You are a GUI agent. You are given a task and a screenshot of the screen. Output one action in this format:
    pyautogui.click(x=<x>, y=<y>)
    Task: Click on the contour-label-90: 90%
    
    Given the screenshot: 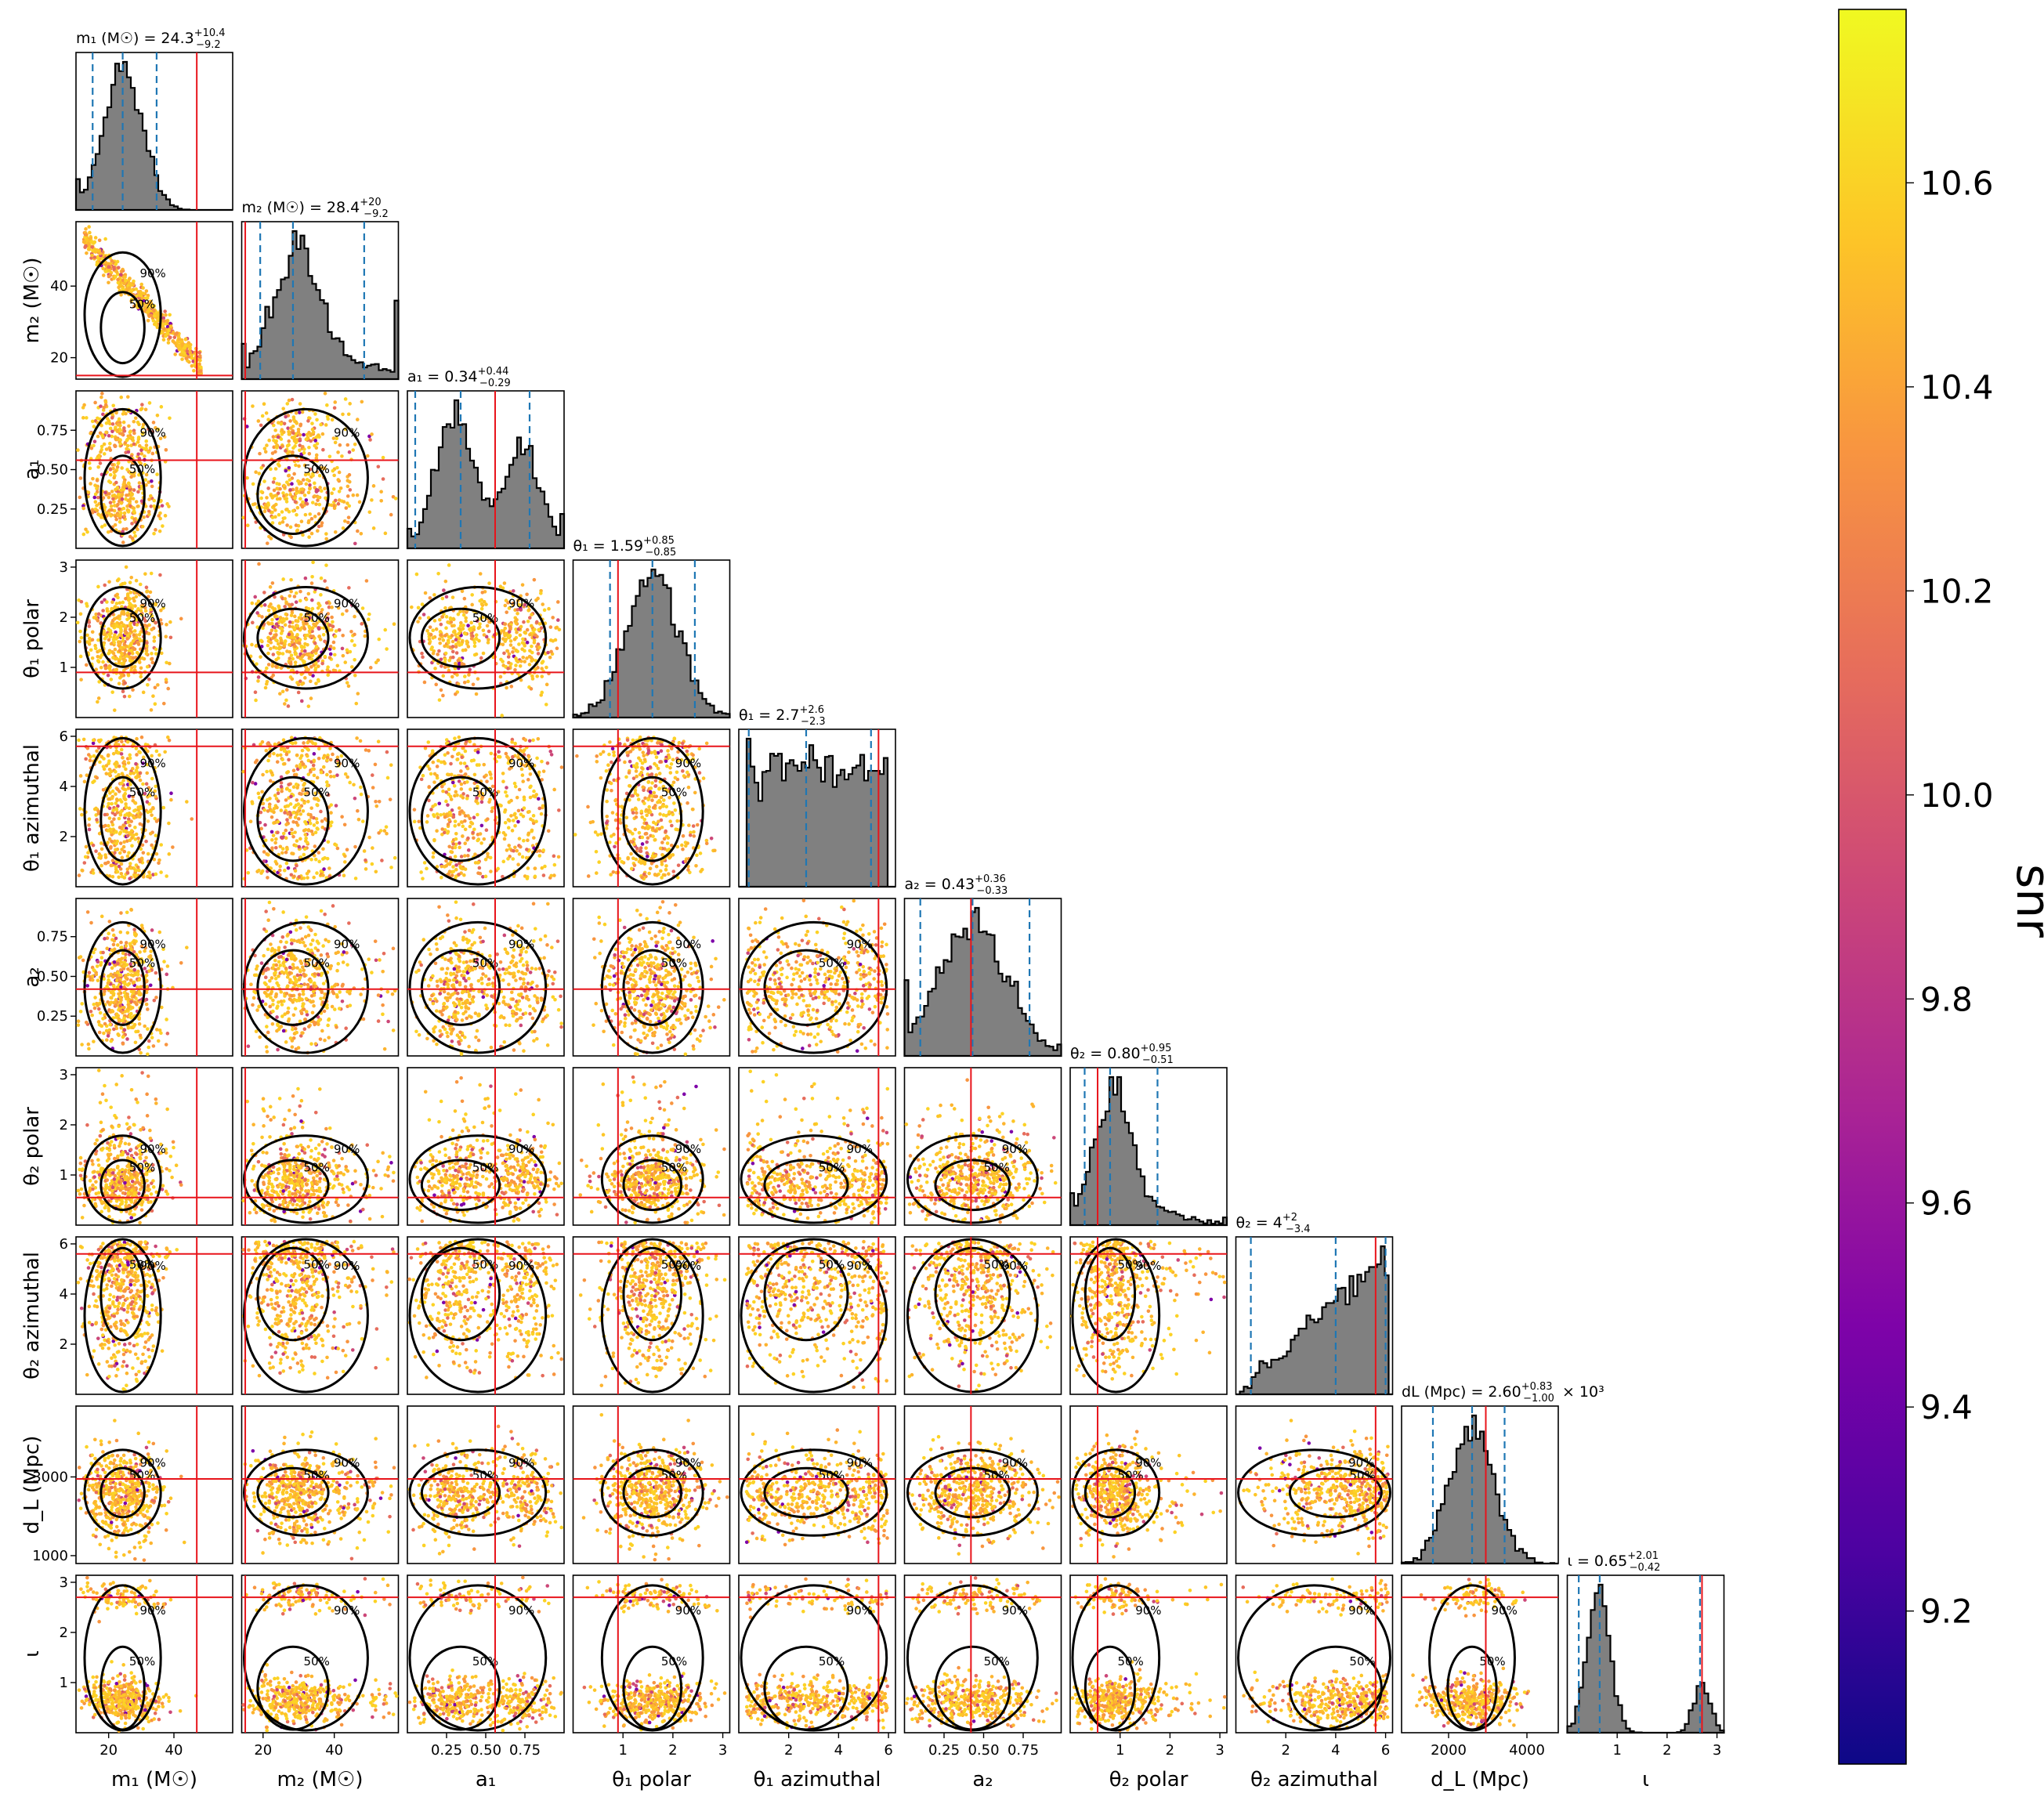 What is the action you would take?
    pyautogui.click(x=347, y=764)
    